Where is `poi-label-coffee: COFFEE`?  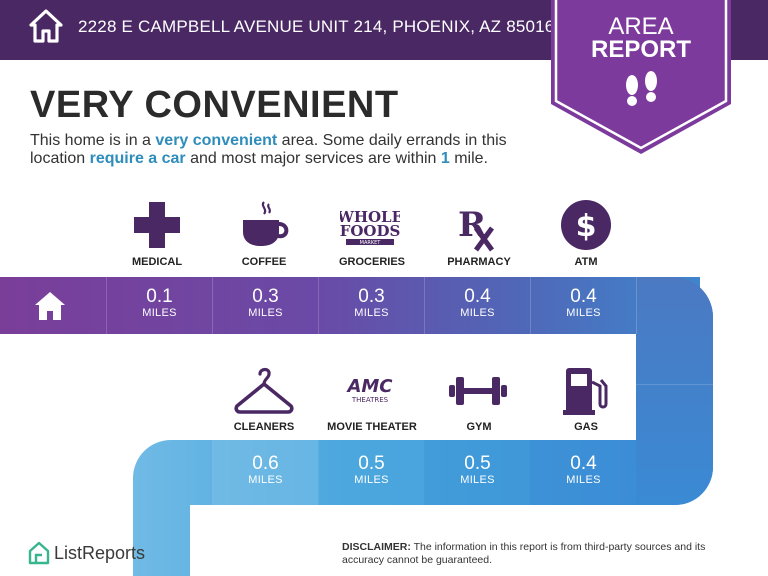 poi-label-coffee: COFFEE is located at coordinates (264, 262).